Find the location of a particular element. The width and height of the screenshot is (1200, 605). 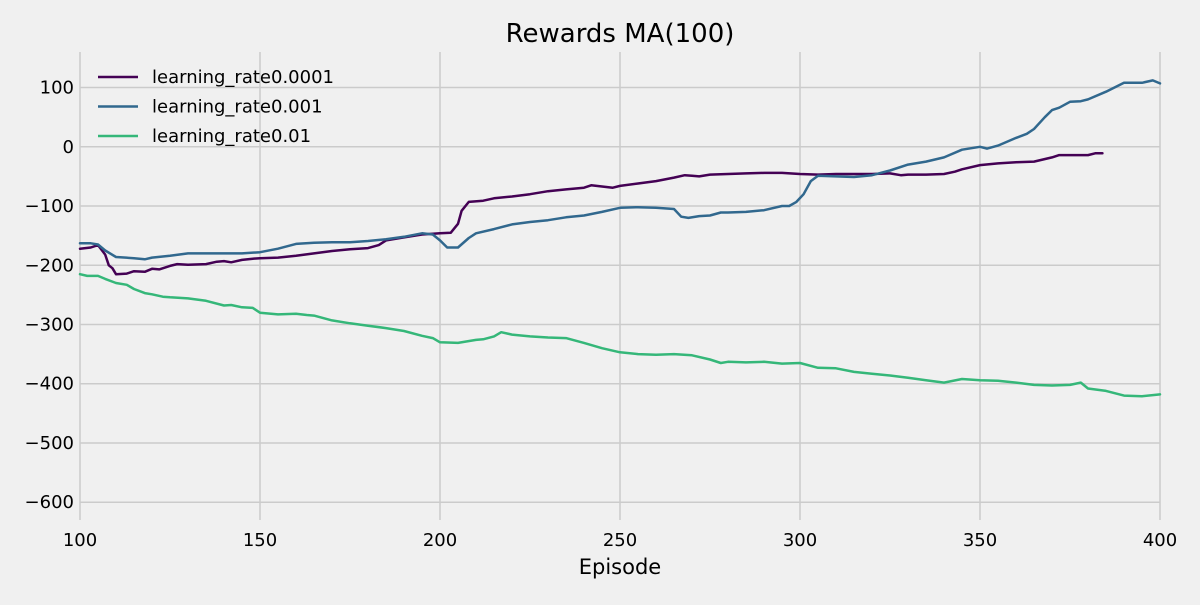

x-tick-label: 250 is located at coordinates (620, 540).